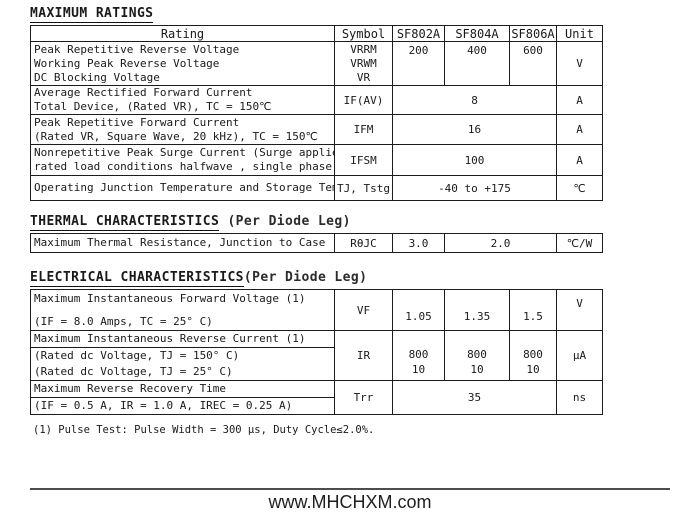 Image resolution: width=700 pixels, height=517 pixels. I want to click on unit-cell: ℃/W, so click(579, 243).